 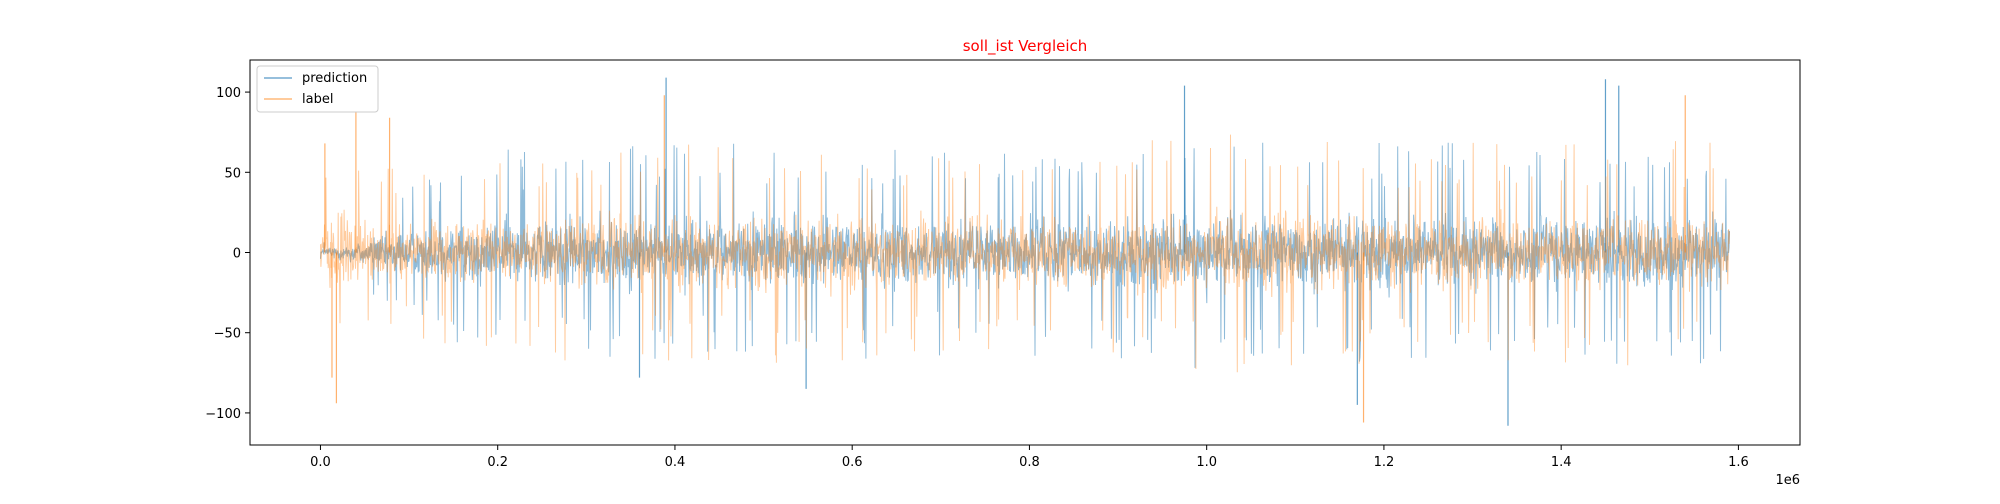 I want to click on x-tick-label: 1.4, so click(x=1561, y=462).